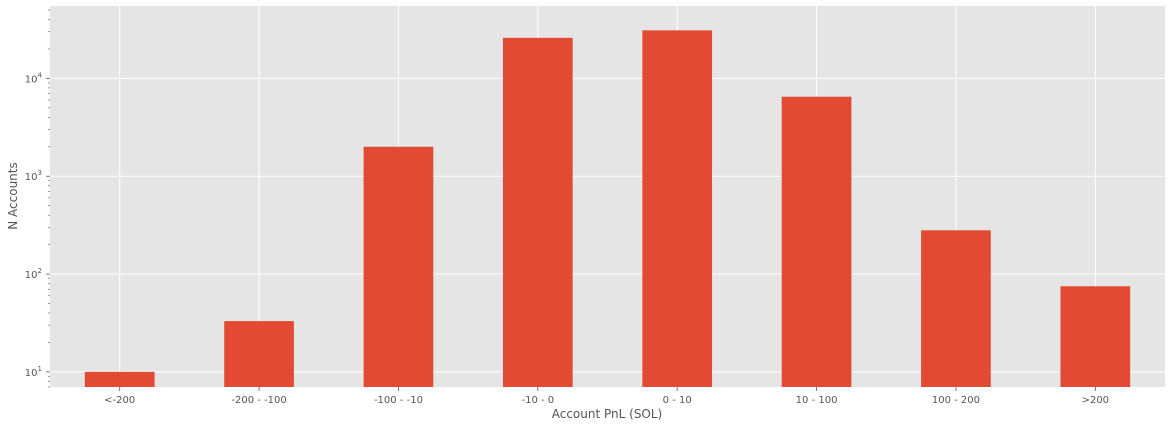 Image resolution: width=1173 pixels, height=428 pixels. Describe the element at coordinates (677, 400) in the screenshot. I see `x-tick-label: 0 - 10` at that location.